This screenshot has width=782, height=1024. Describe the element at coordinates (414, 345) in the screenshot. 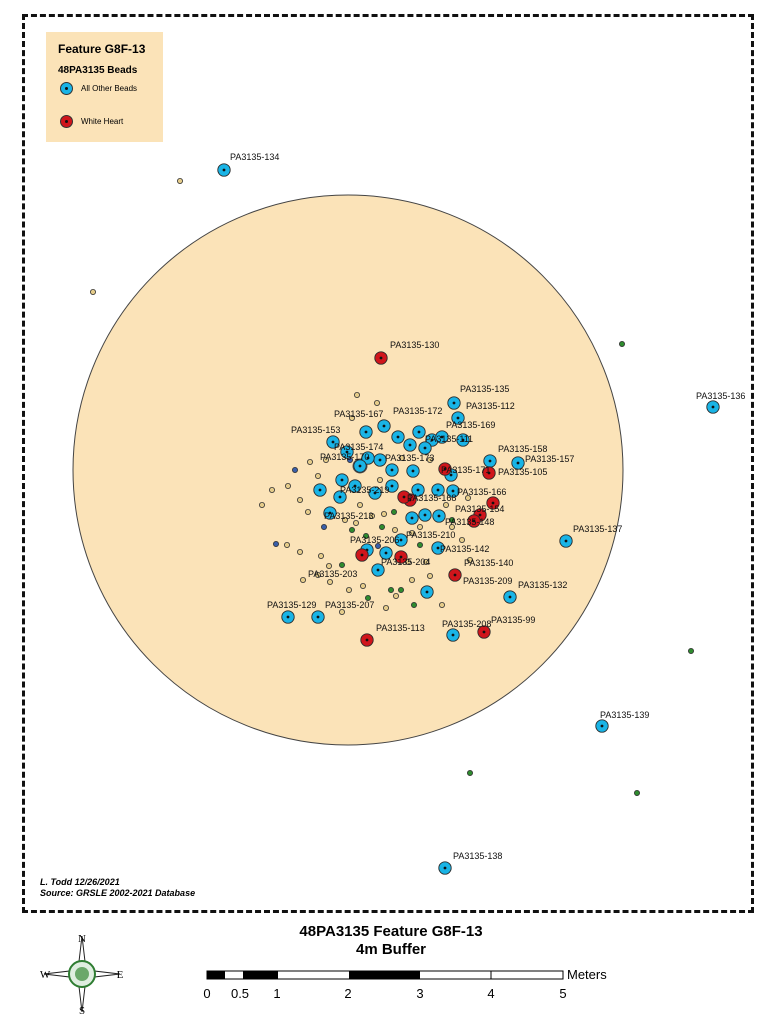

I see `bead-label: PA3135-130` at that location.